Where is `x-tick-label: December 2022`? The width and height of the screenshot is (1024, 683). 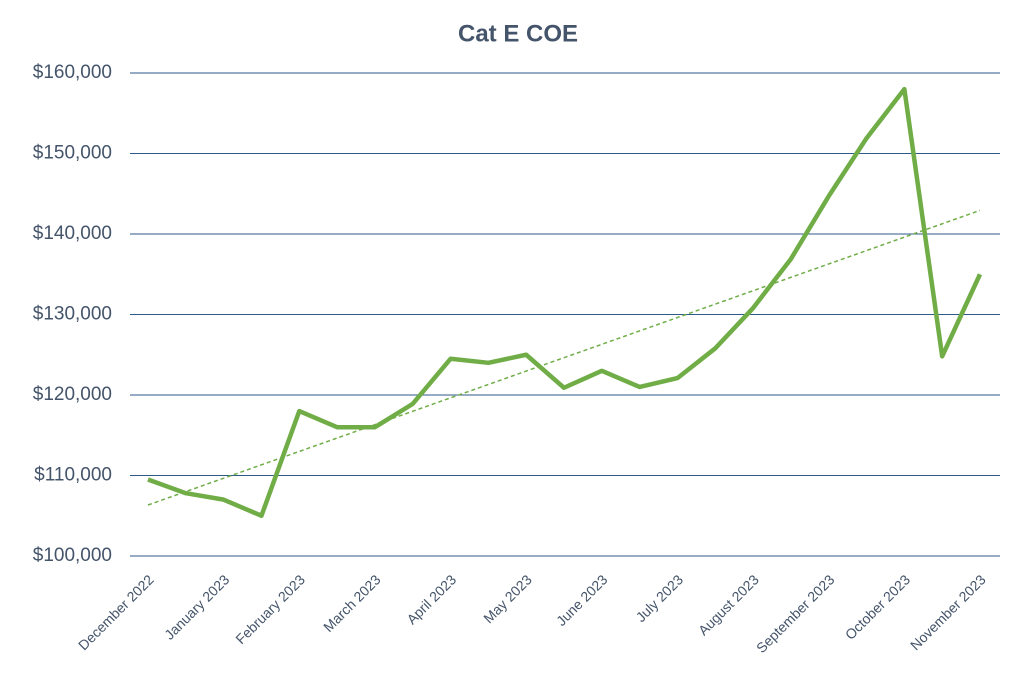
x-tick-label: December 2022 is located at coordinates (116, 612).